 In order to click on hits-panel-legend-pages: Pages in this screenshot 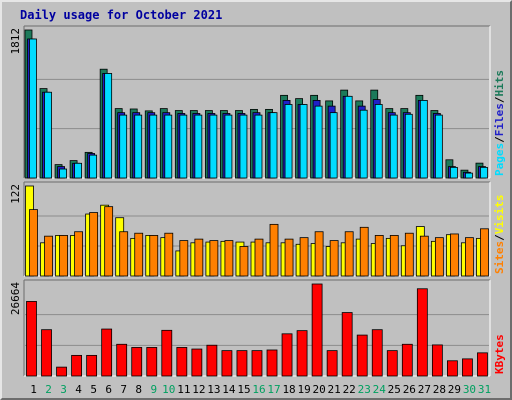, I will do `click(499, 159)`.